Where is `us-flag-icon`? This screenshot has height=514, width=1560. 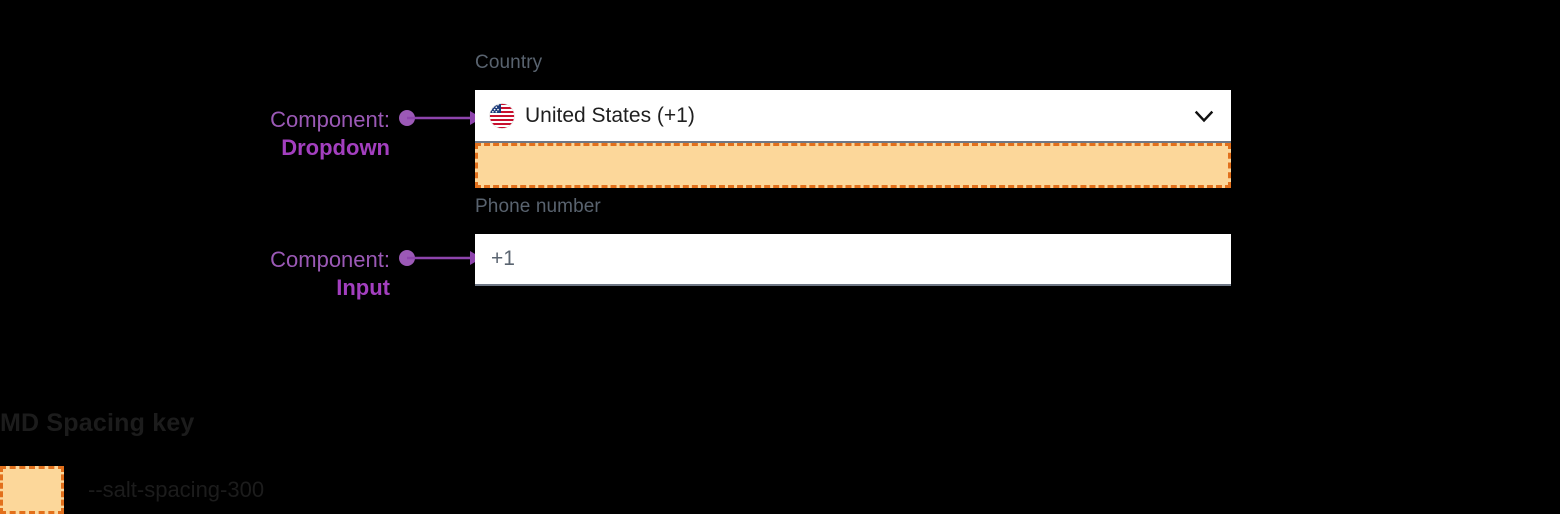
us-flag-icon is located at coordinates (502, 115).